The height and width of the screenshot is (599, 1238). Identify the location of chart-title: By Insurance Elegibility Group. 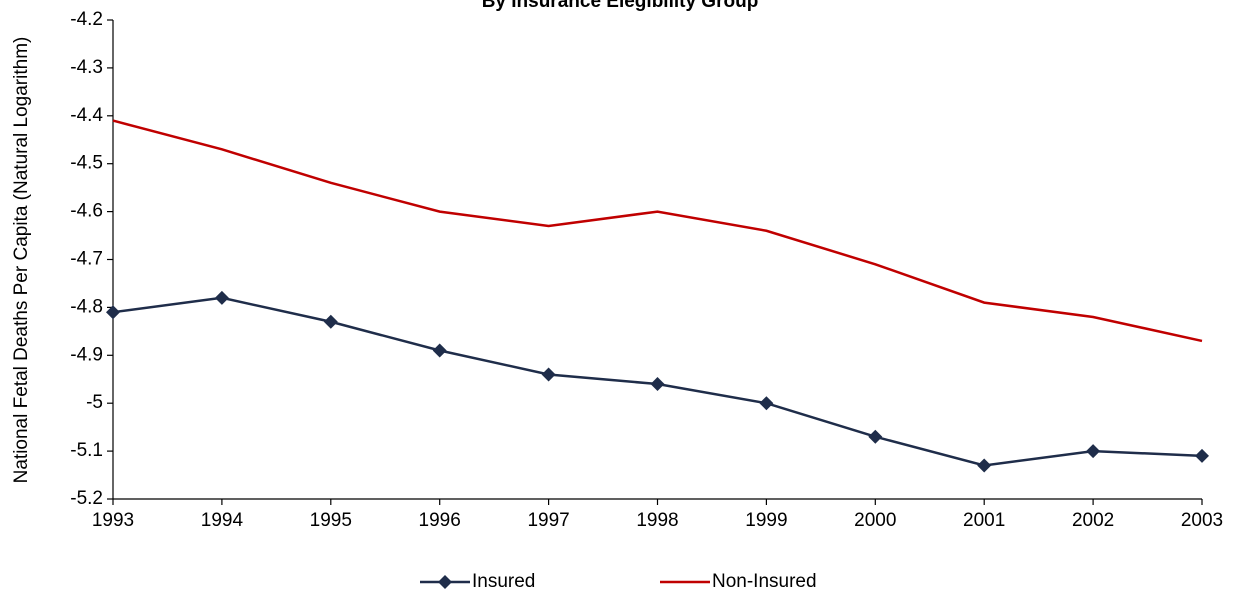
(620, 6).